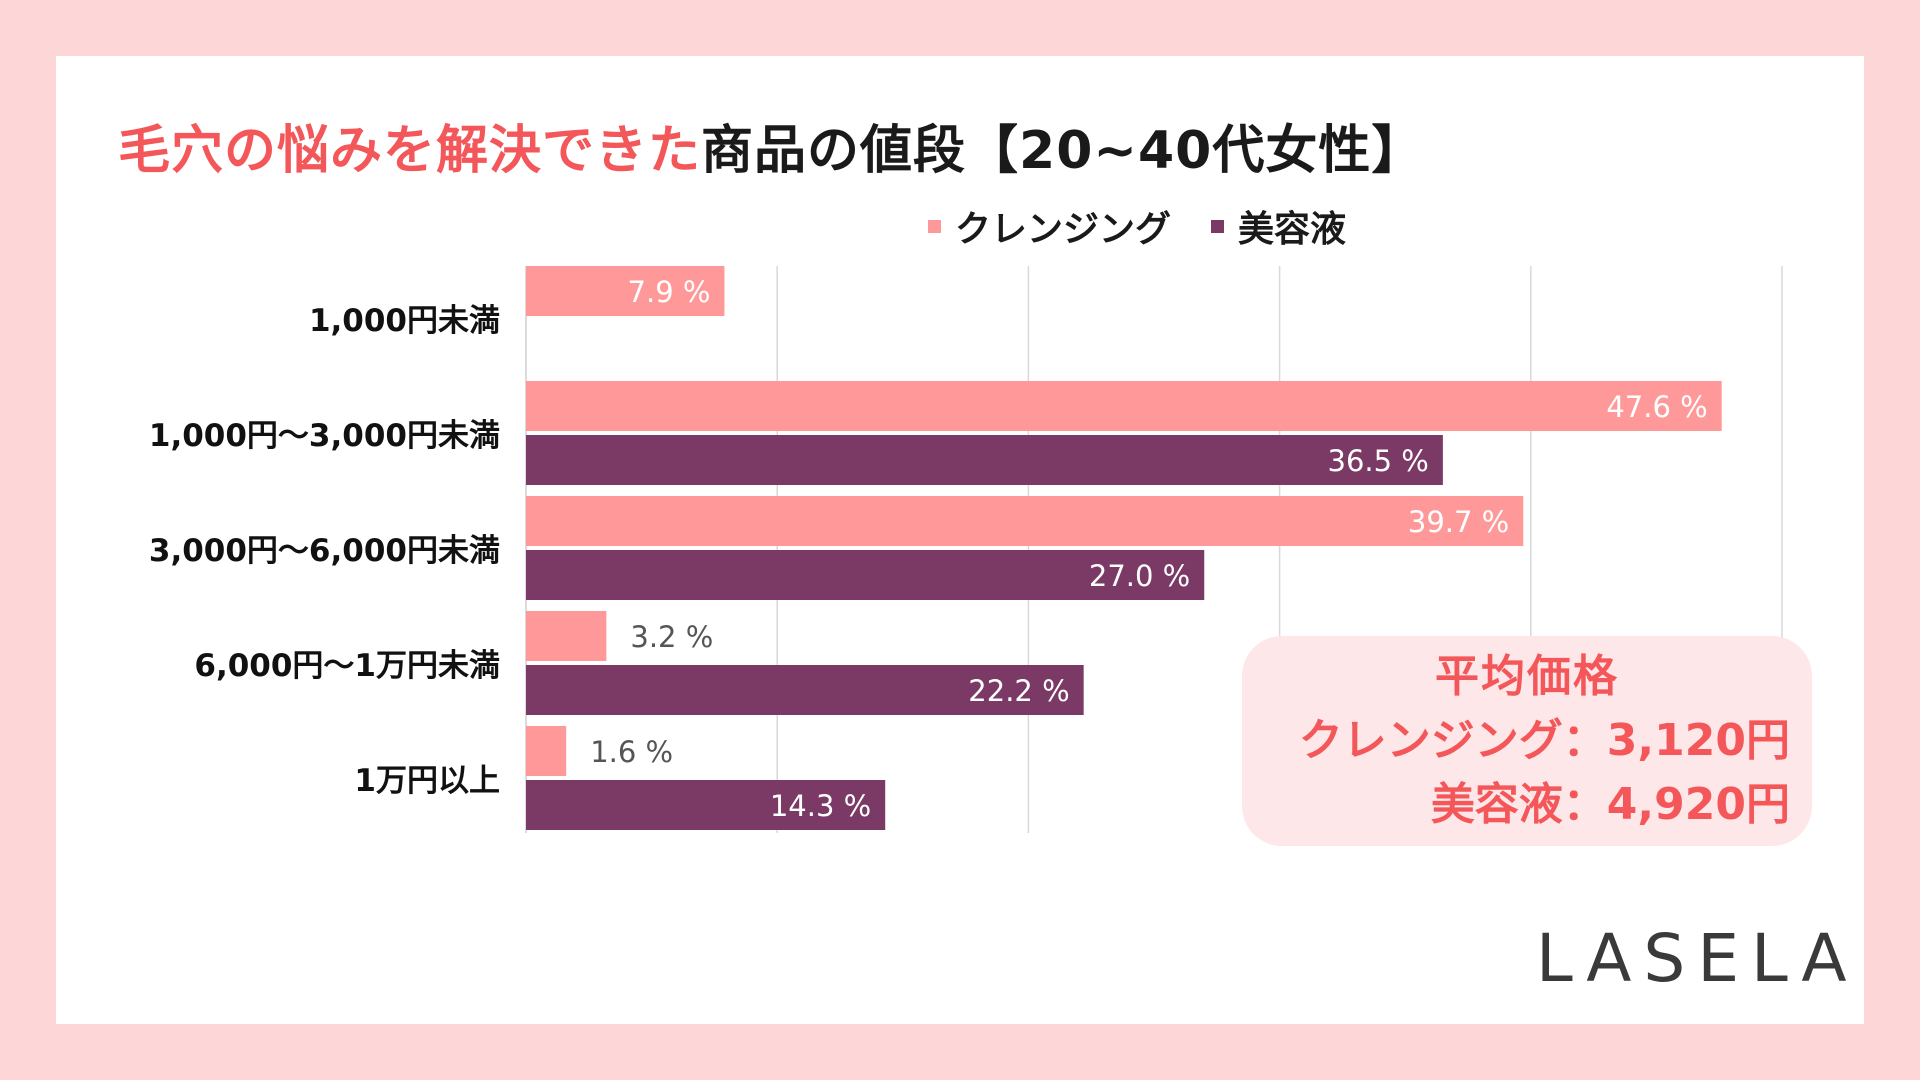 This screenshot has height=1080, width=1920. What do you see at coordinates (820, 806) in the screenshot?
I see `serum-data-label: 14.3 %` at bounding box center [820, 806].